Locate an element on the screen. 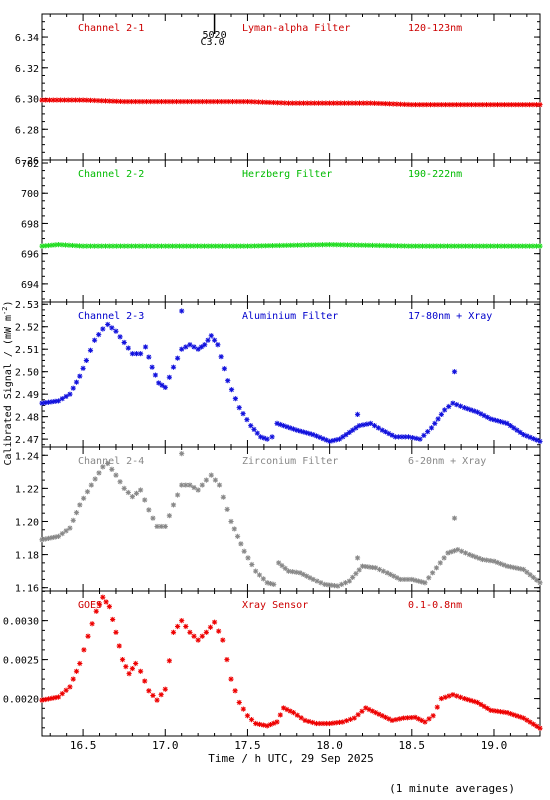  y-tick-label: 6.32 is located at coordinates (27, 69).